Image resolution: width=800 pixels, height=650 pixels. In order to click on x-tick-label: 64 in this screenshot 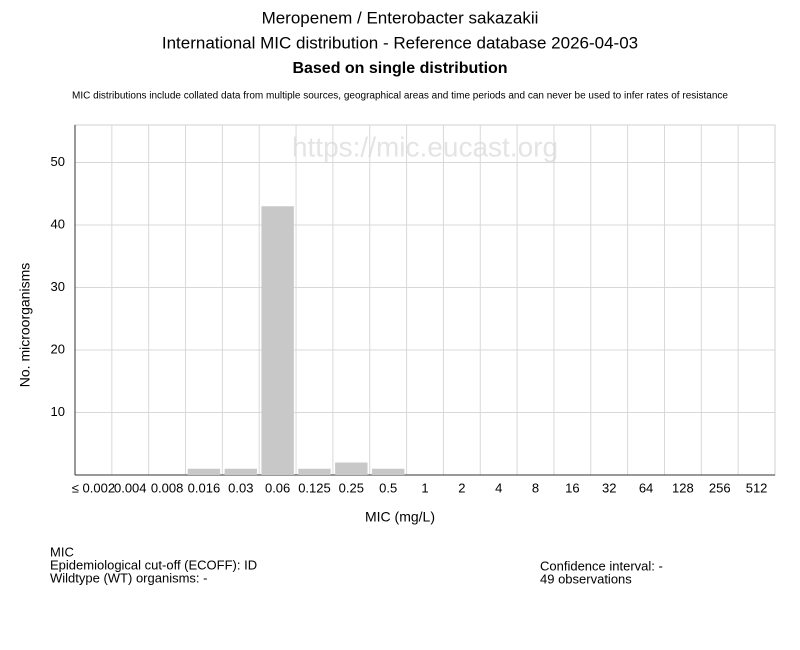, I will do `click(646, 487)`.